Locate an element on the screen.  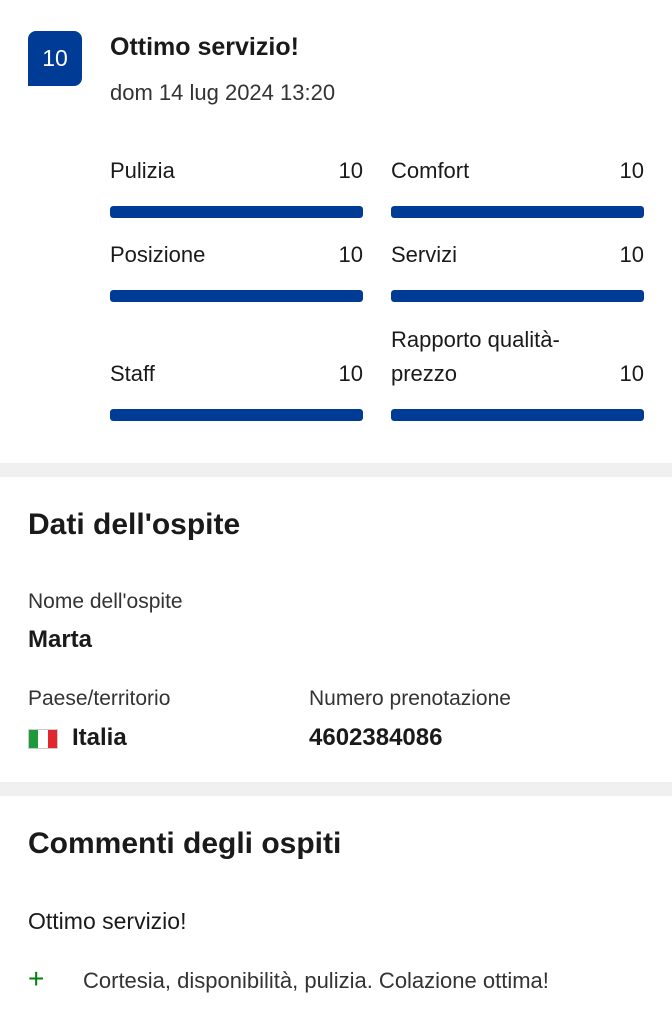
guest-name: Marta is located at coordinates (60, 639).